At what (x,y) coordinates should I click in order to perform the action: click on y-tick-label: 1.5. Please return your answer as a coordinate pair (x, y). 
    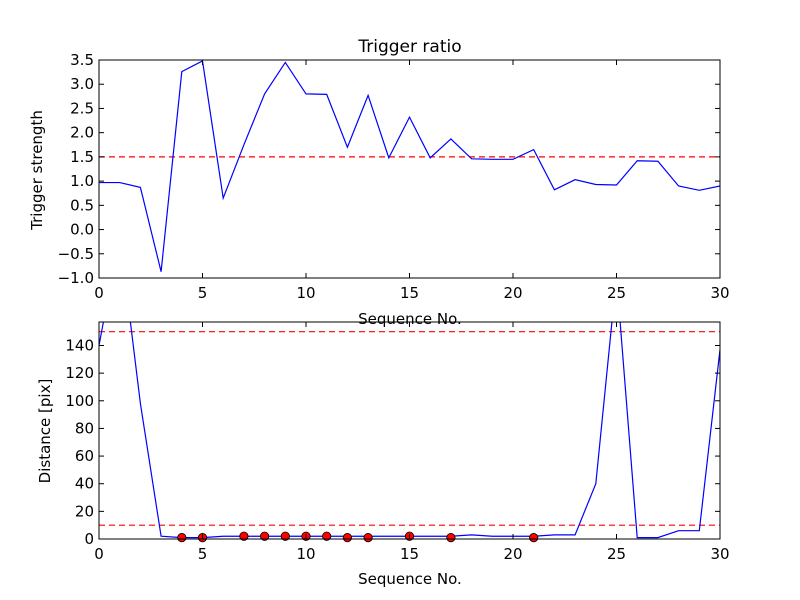
    Looking at the image, I should click on (82, 157).